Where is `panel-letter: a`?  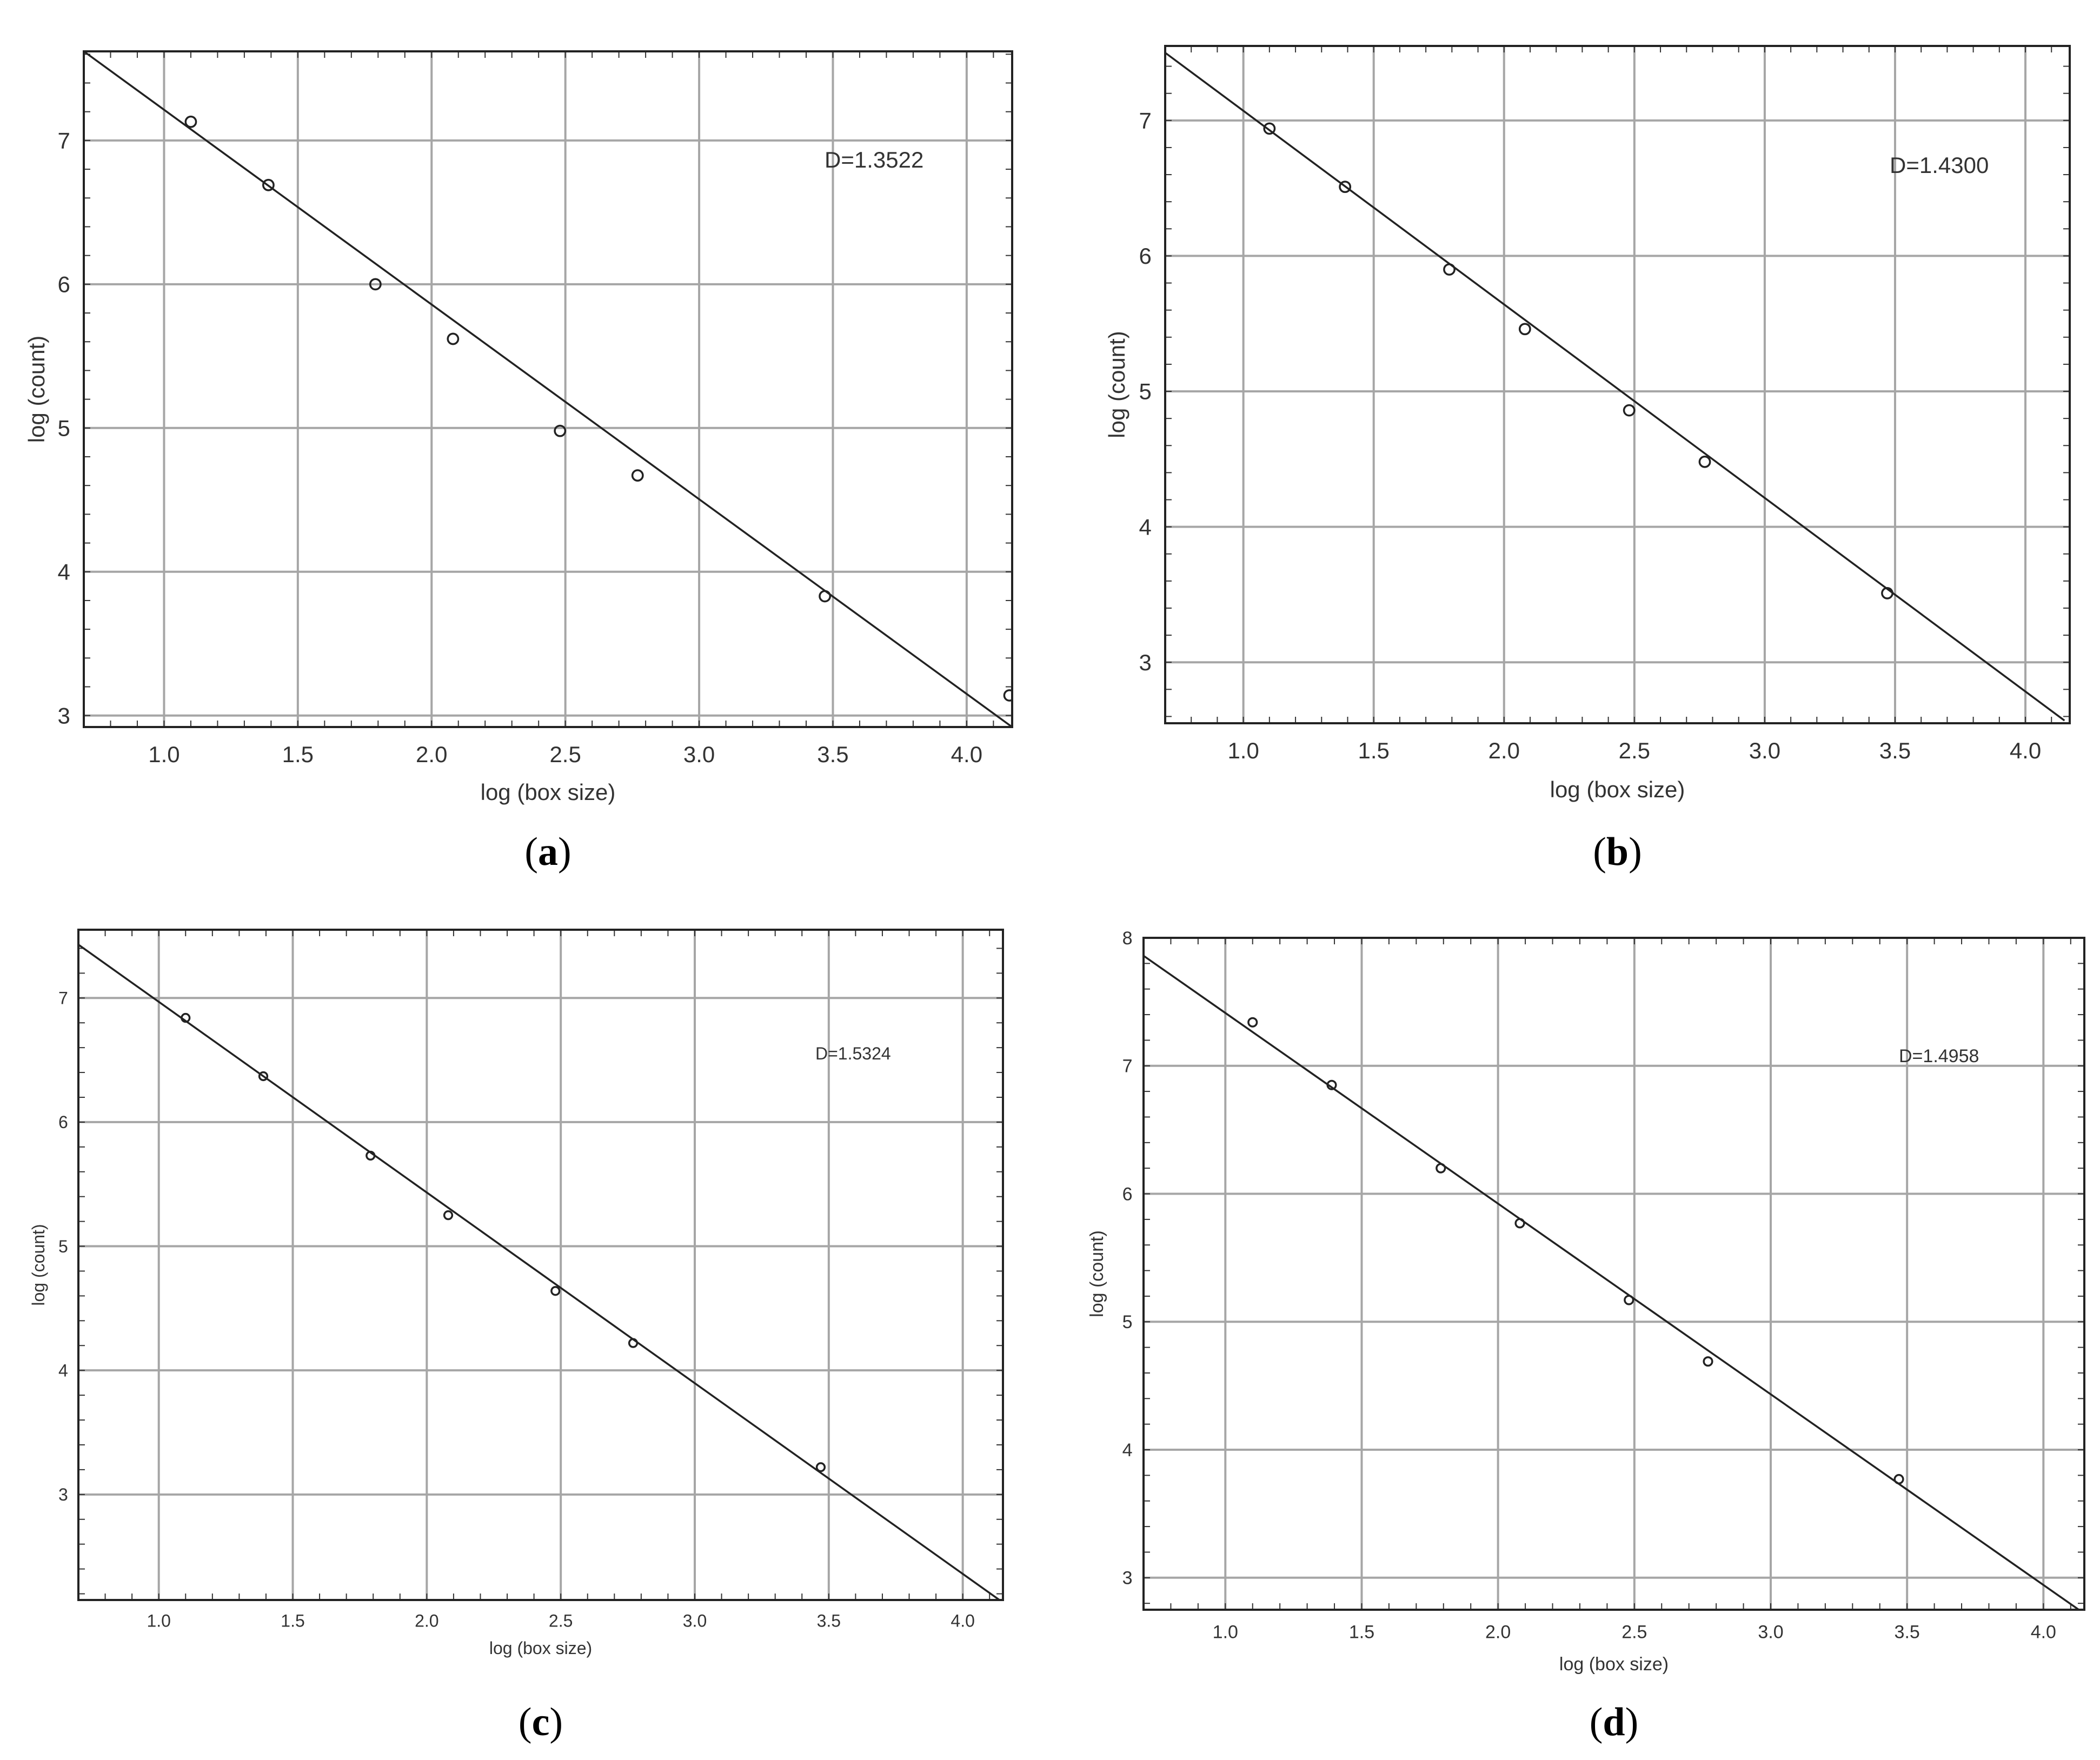
panel-letter: a is located at coordinates (548, 852).